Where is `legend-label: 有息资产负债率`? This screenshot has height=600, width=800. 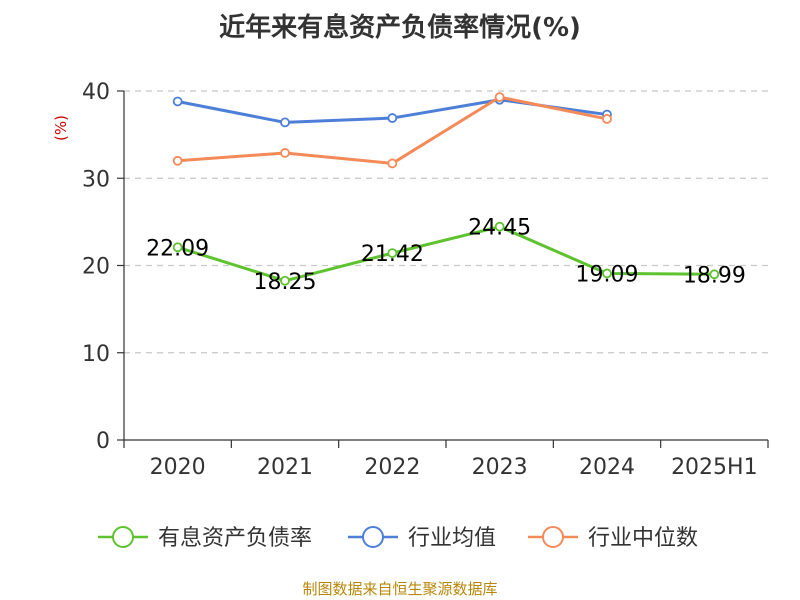 legend-label: 有息资产负债率 is located at coordinates (235, 538).